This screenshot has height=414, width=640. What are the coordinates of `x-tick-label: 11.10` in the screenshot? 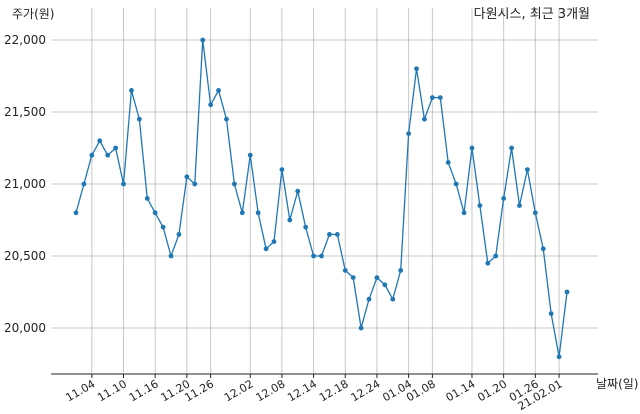 It's located at (112, 390).